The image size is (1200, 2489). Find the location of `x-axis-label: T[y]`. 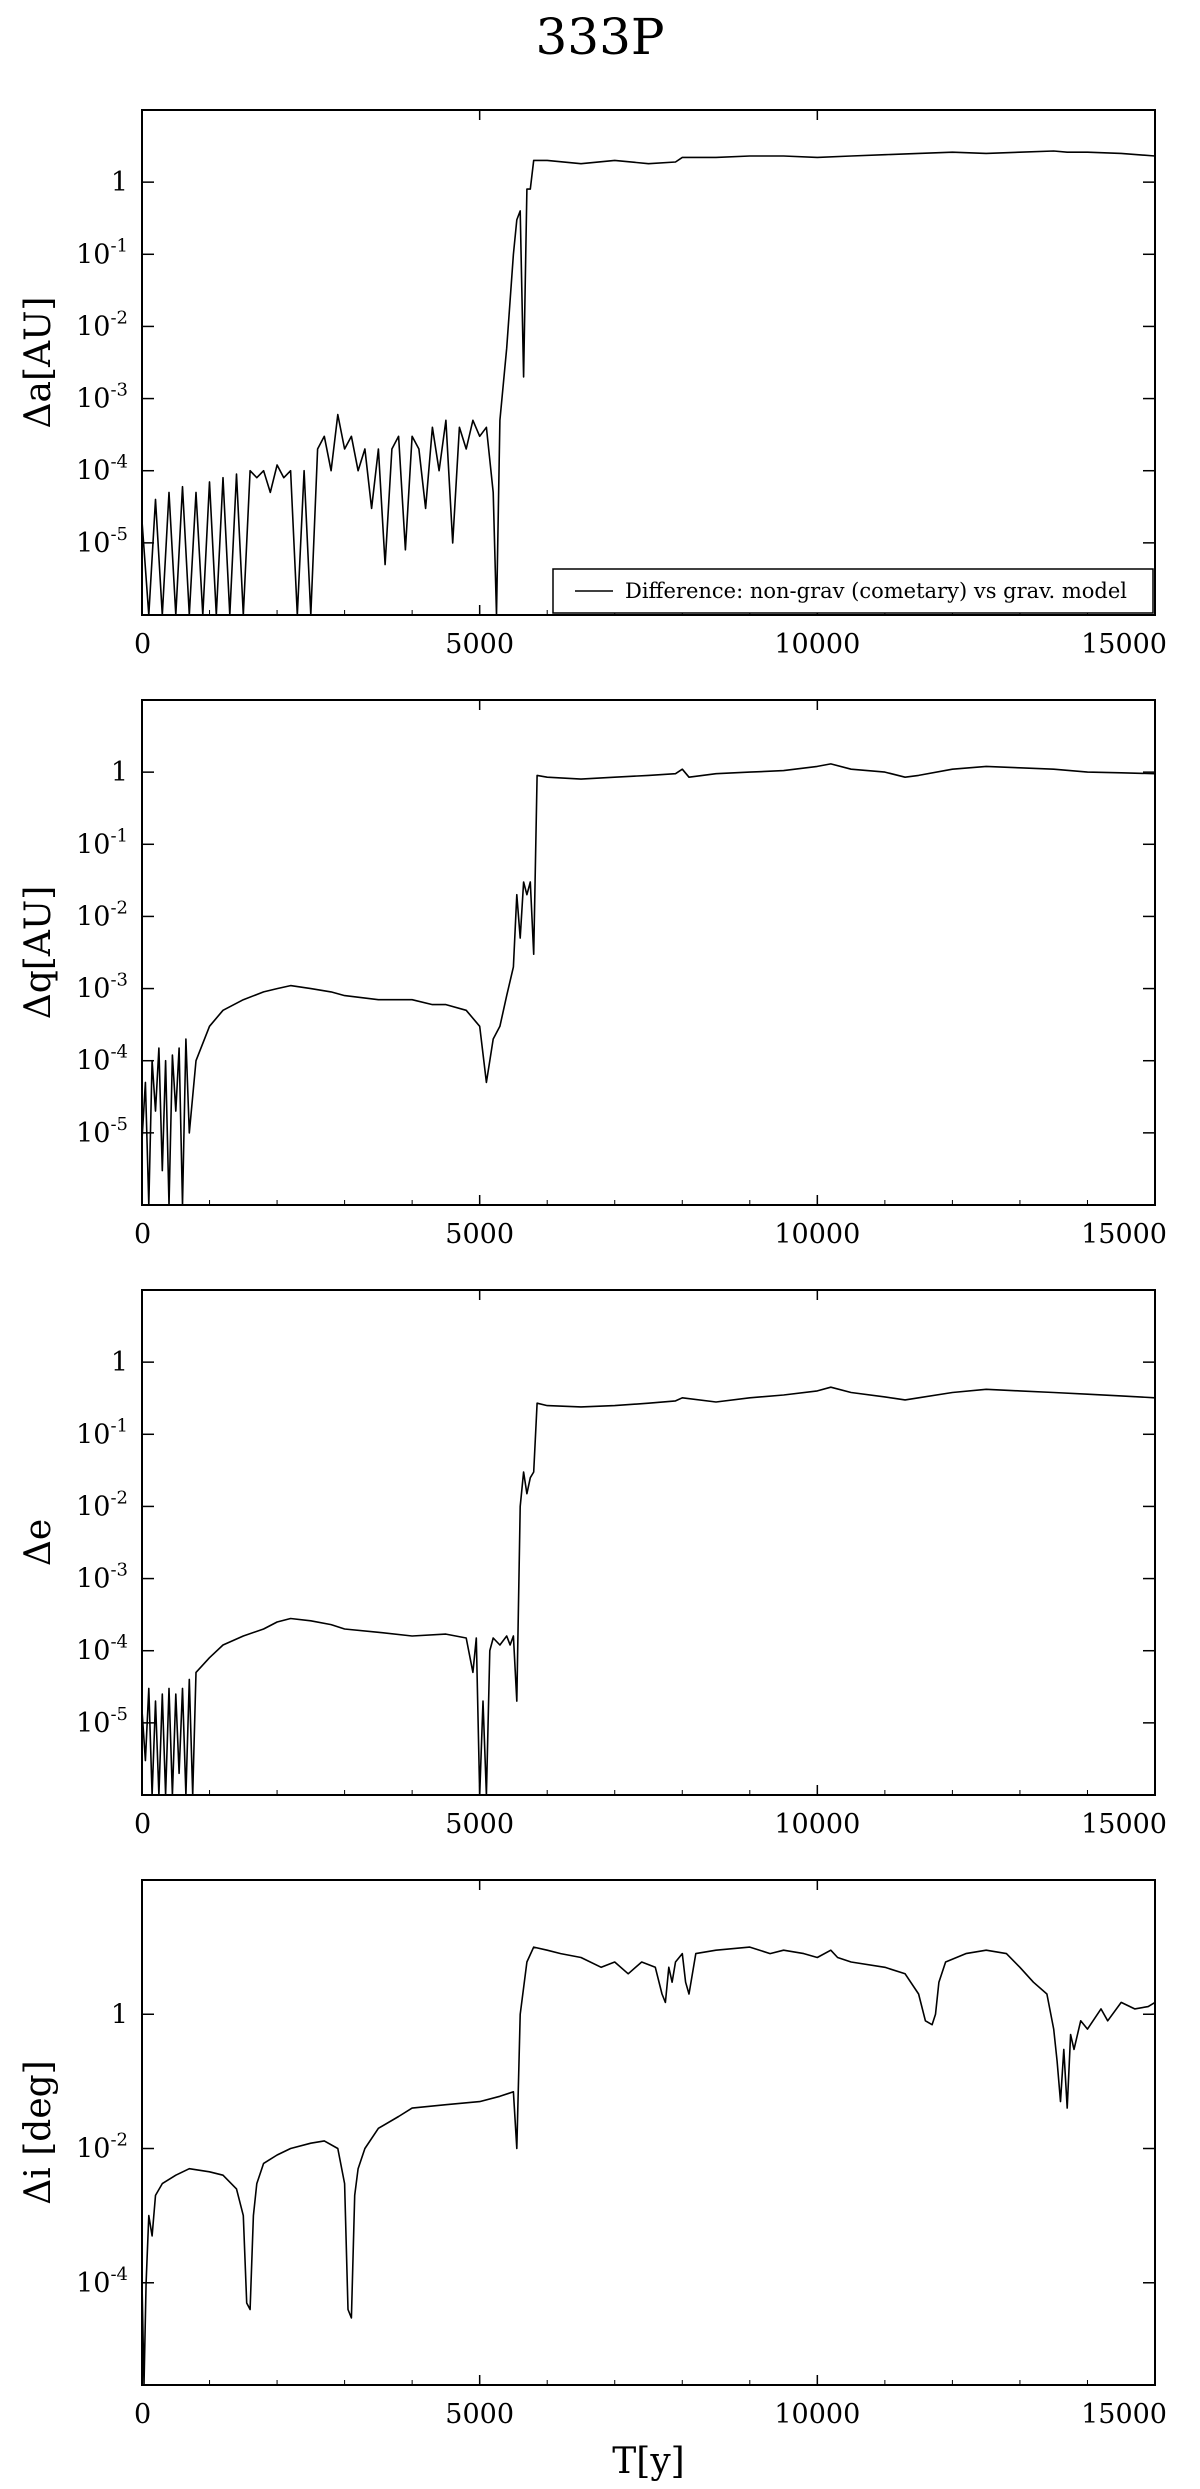

x-axis-label: T[y] is located at coordinates (648, 2461).